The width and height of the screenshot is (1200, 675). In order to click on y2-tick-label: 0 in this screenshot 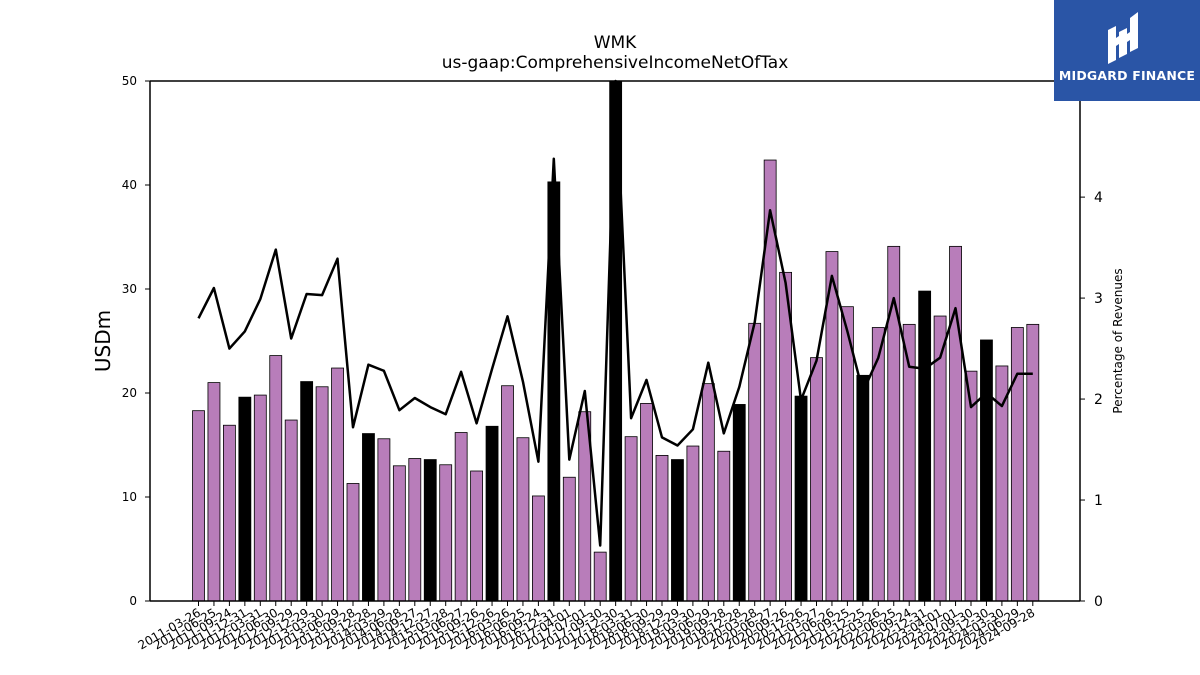, I will do `click(1098, 602)`.